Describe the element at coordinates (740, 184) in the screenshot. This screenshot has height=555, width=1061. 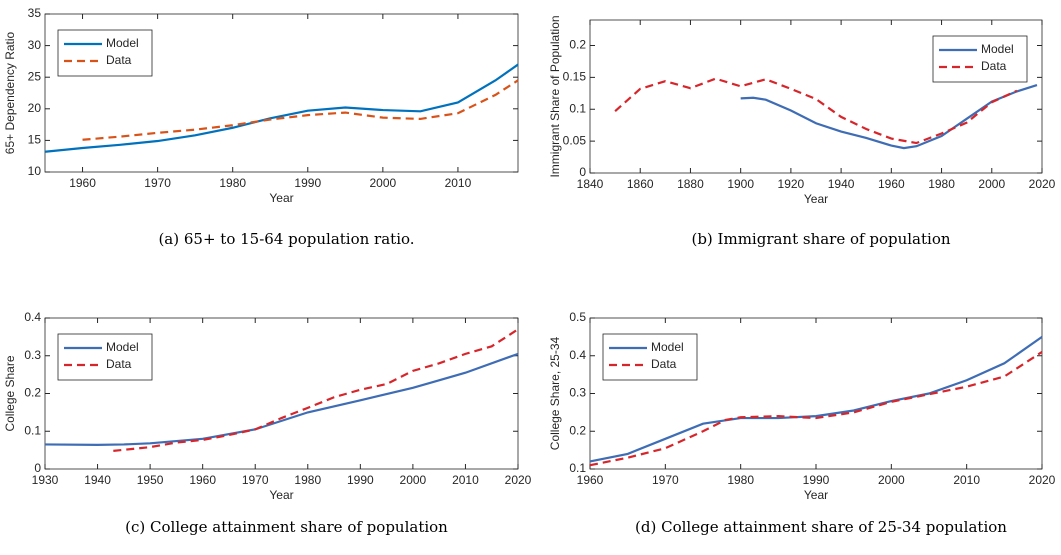
I see `x-tick-label: 1900` at that location.